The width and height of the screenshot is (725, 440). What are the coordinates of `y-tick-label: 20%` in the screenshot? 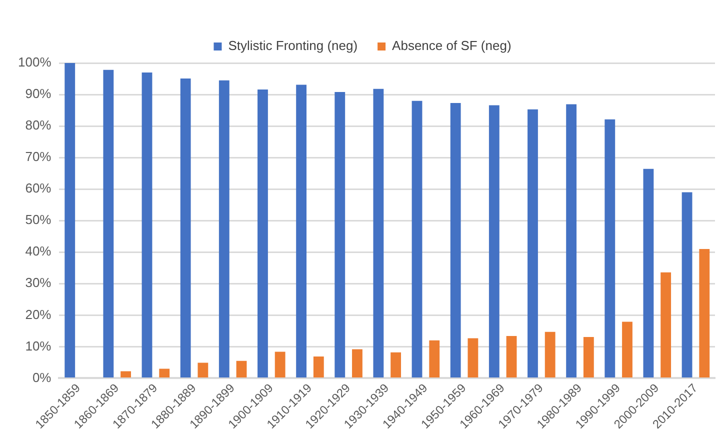 It's located at (38, 314).